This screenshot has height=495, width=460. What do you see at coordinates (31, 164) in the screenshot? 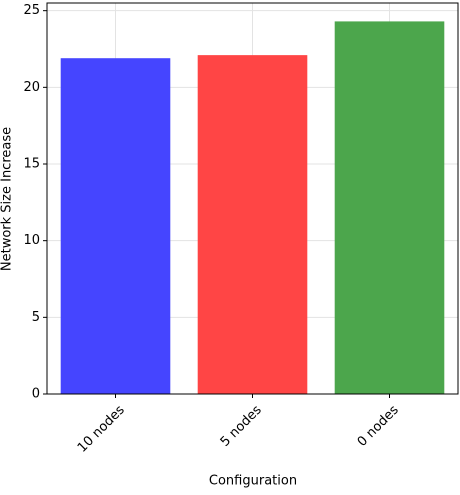
I see `y-tick-label: 15` at bounding box center [31, 164].